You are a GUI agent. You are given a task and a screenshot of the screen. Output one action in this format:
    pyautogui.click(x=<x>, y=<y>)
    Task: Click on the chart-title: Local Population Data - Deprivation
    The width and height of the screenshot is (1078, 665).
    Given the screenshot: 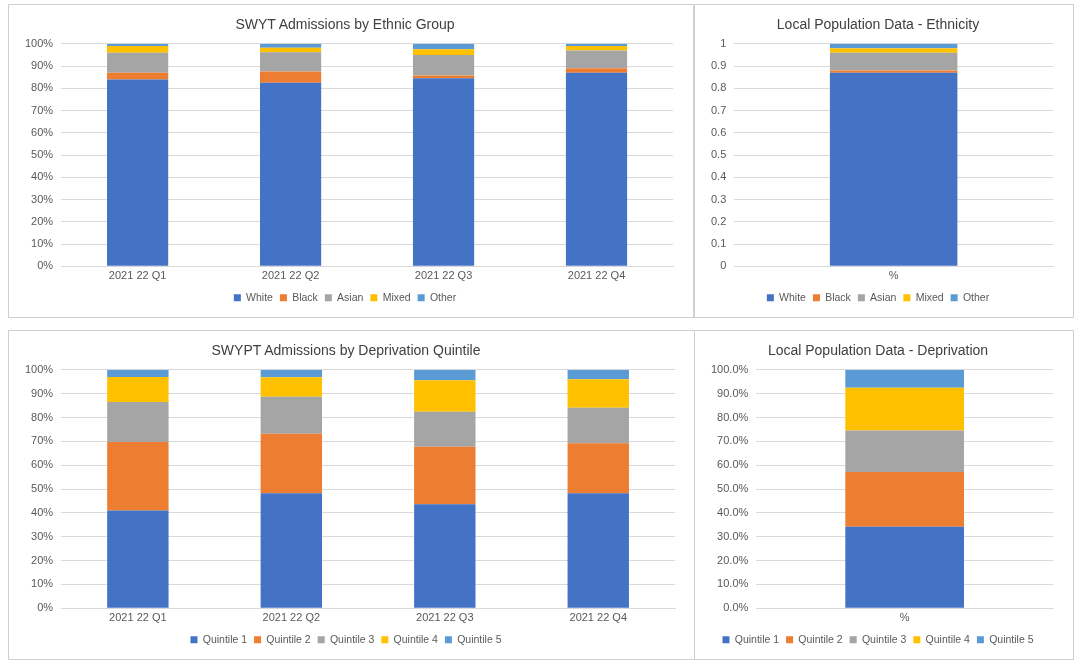 What is the action you would take?
    pyautogui.click(x=878, y=350)
    